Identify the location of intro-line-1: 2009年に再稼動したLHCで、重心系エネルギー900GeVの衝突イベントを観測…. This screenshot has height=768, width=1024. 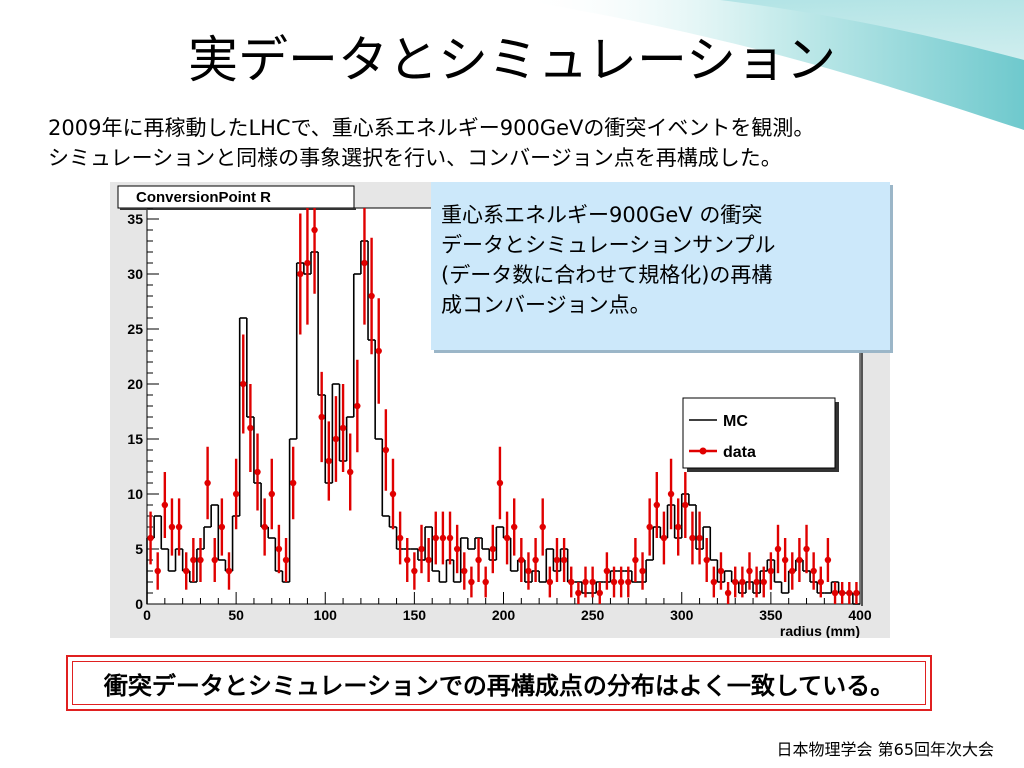
(431, 128).